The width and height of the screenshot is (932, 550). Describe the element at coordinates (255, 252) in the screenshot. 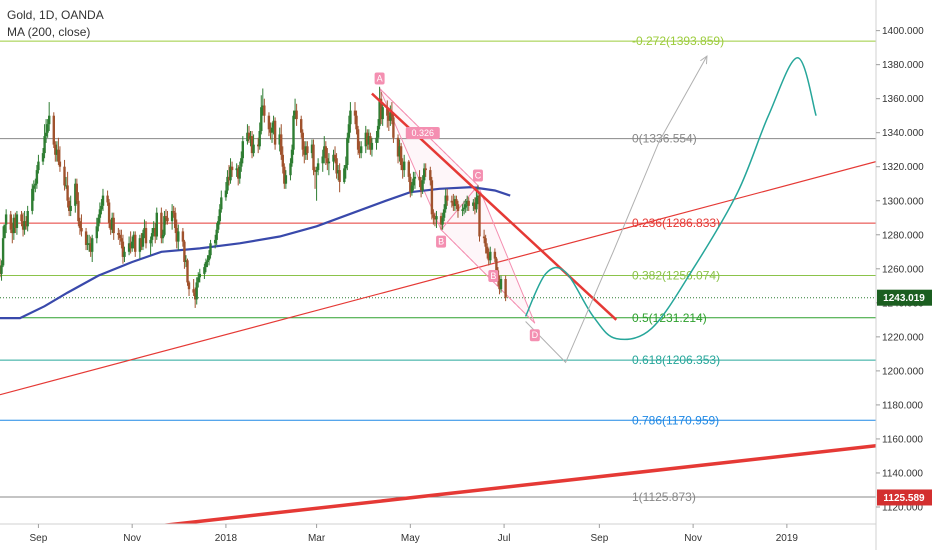

I see `ma200-layer` at that location.